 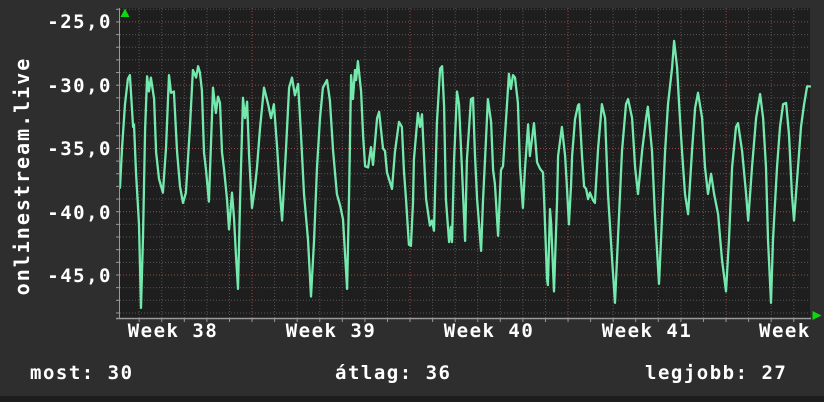 I want to click on y-tick-label-35: -35,0, so click(x=79, y=149).